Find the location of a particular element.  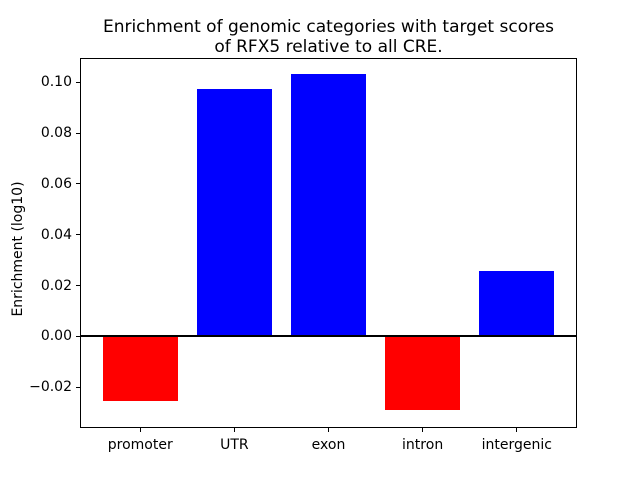

x-tick-label: promoter is located at coordinates (140, 445).